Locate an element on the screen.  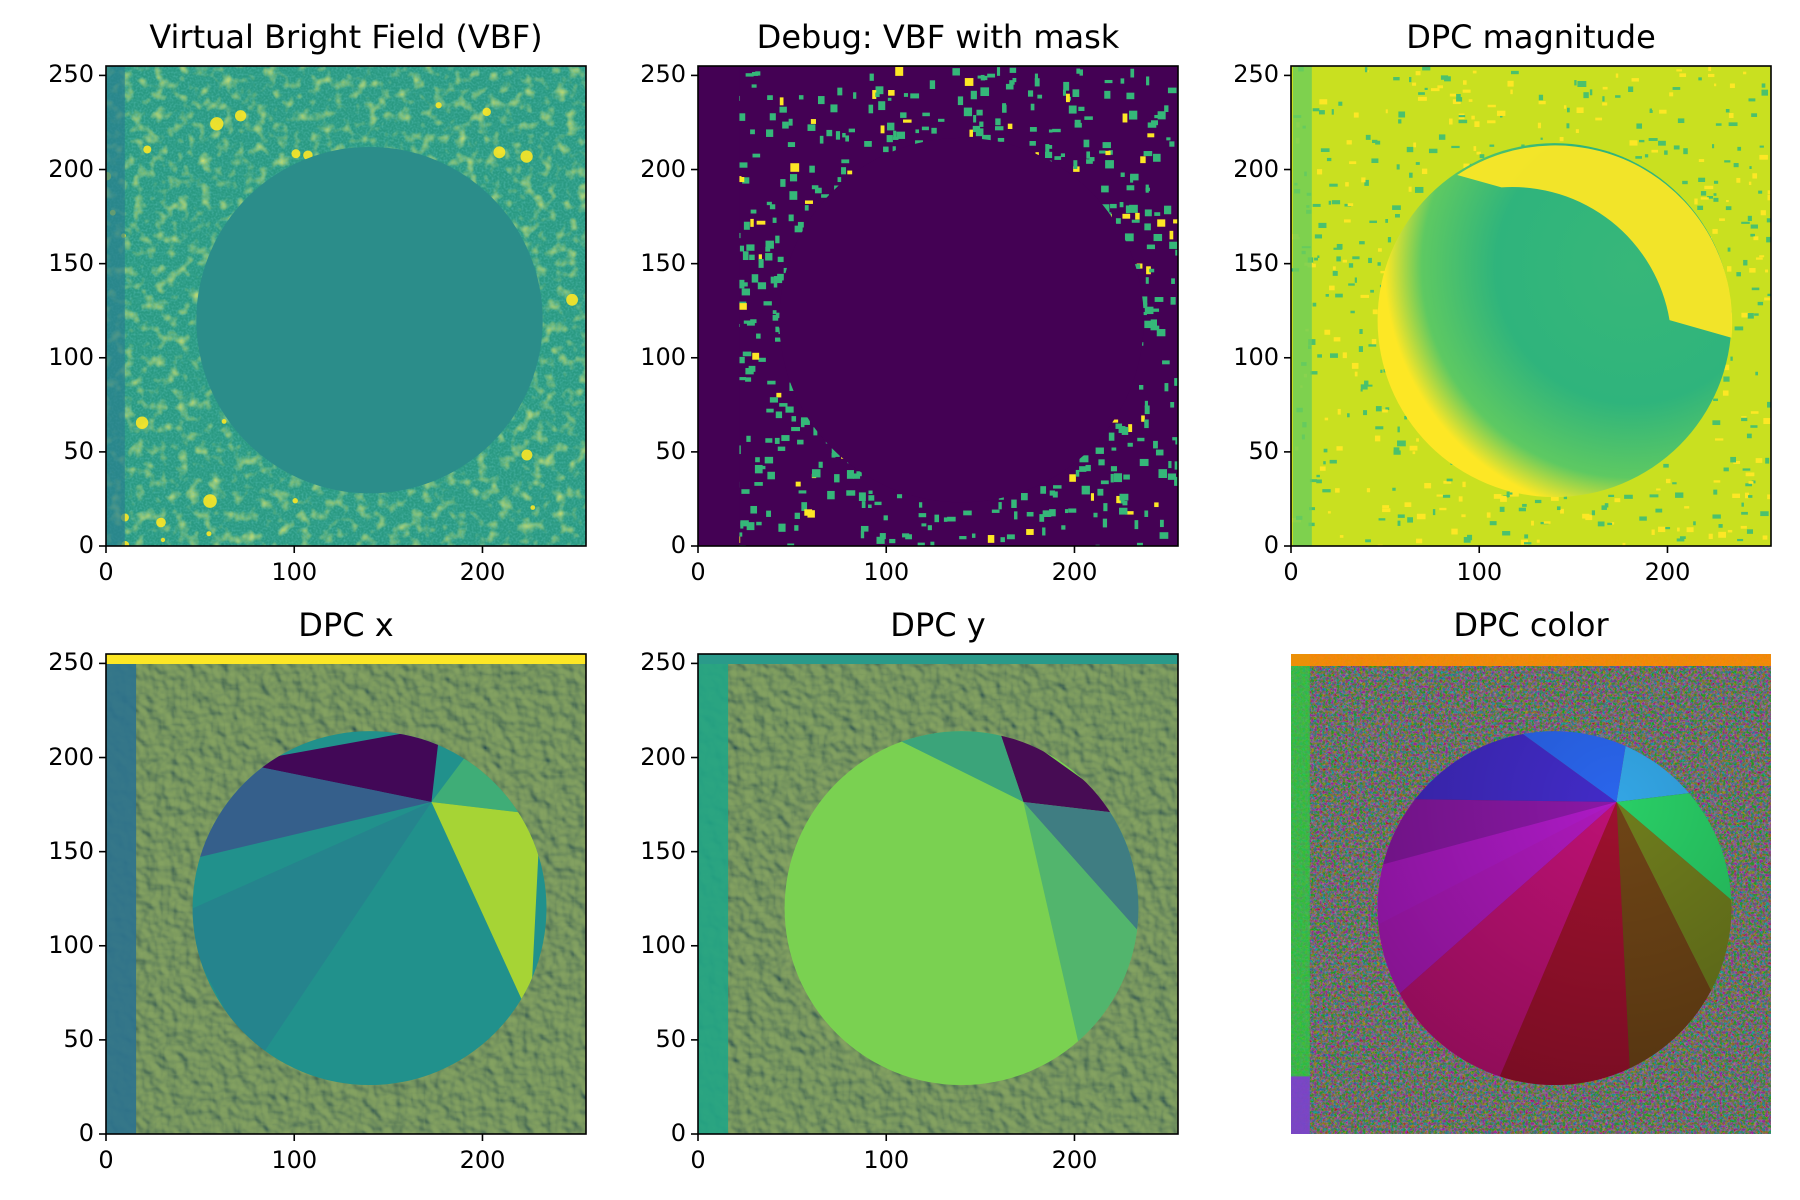
subplot-title: DPC color is located at coordinates (1531, 625).